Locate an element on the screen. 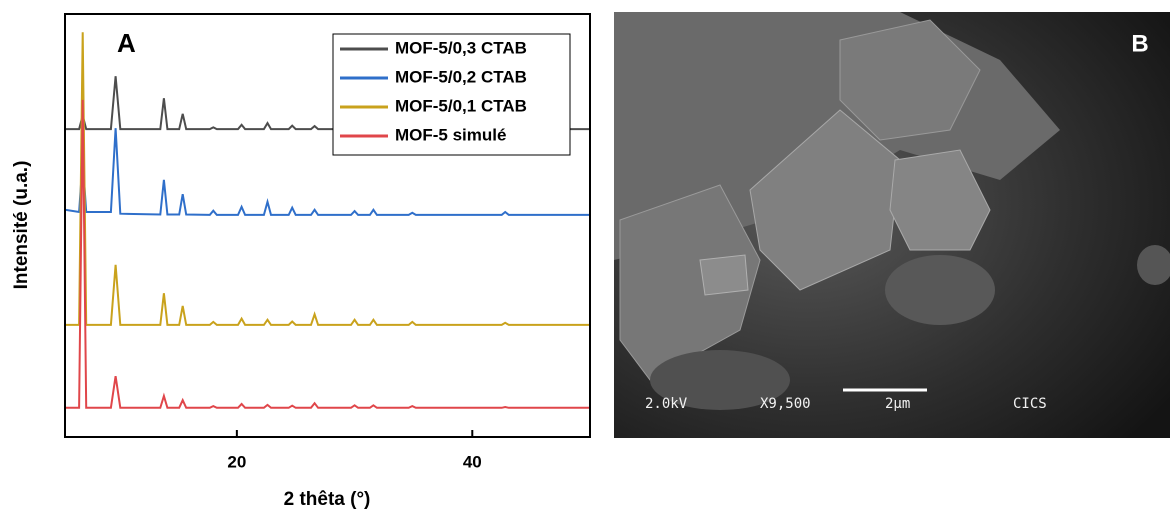  y-axis-label: Intensité (u.a.) is located at coordinates (21, 225).